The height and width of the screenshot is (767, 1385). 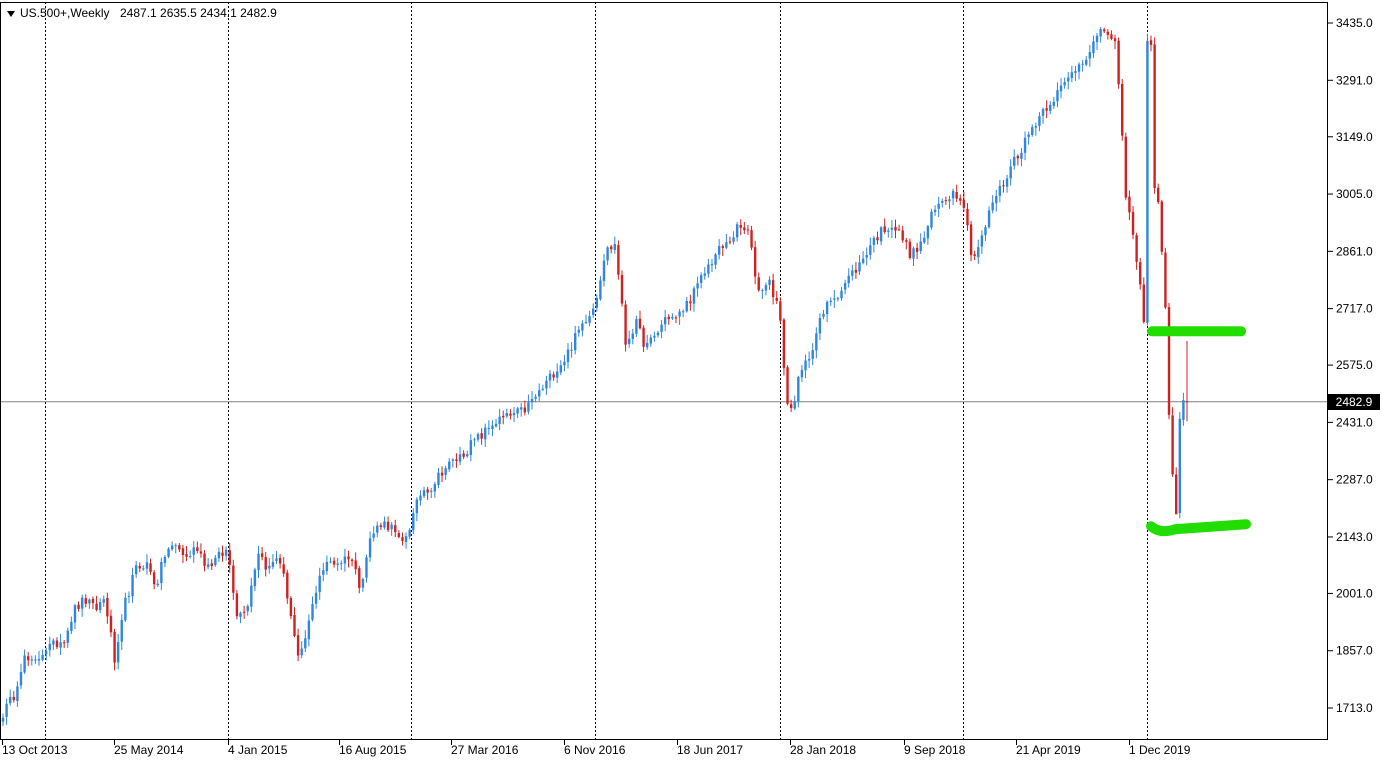 What do you see at coordinates (11, 14) in the screenshot?
I see `triangle-down-icon` at bounding box center [11, 14].